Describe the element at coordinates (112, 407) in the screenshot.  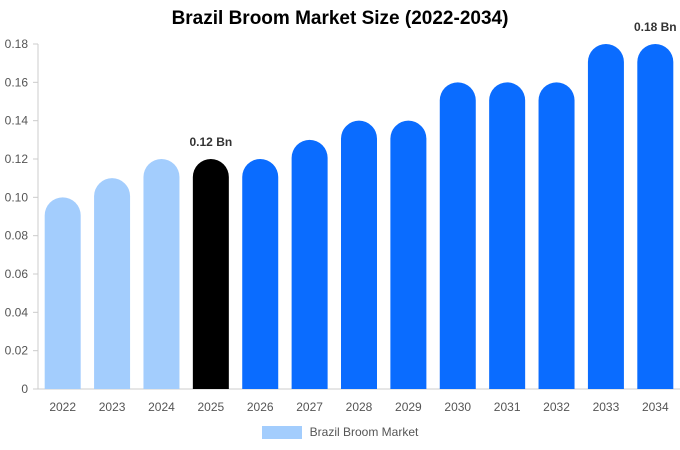
I see `x-tick-label: 2023` at that location.